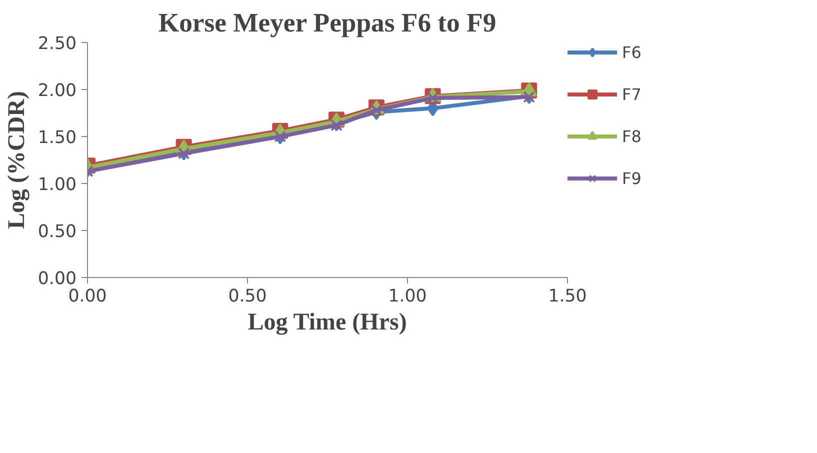 This screenshot has width=817, height=453. What do you see at coordinates (632, 178) in the screenshot?
I see `legend-label: F9` at bounding box center [632, 178].